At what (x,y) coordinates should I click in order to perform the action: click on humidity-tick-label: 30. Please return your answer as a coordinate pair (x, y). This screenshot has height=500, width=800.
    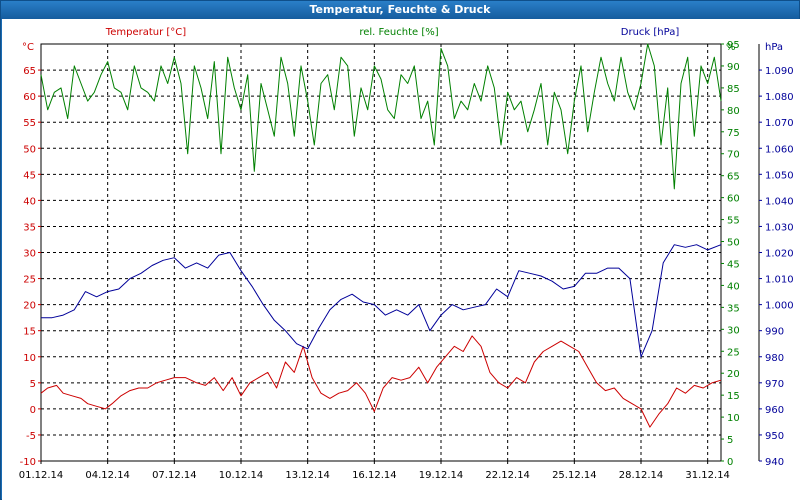
    Looking at the image, I should click on (733, 330).